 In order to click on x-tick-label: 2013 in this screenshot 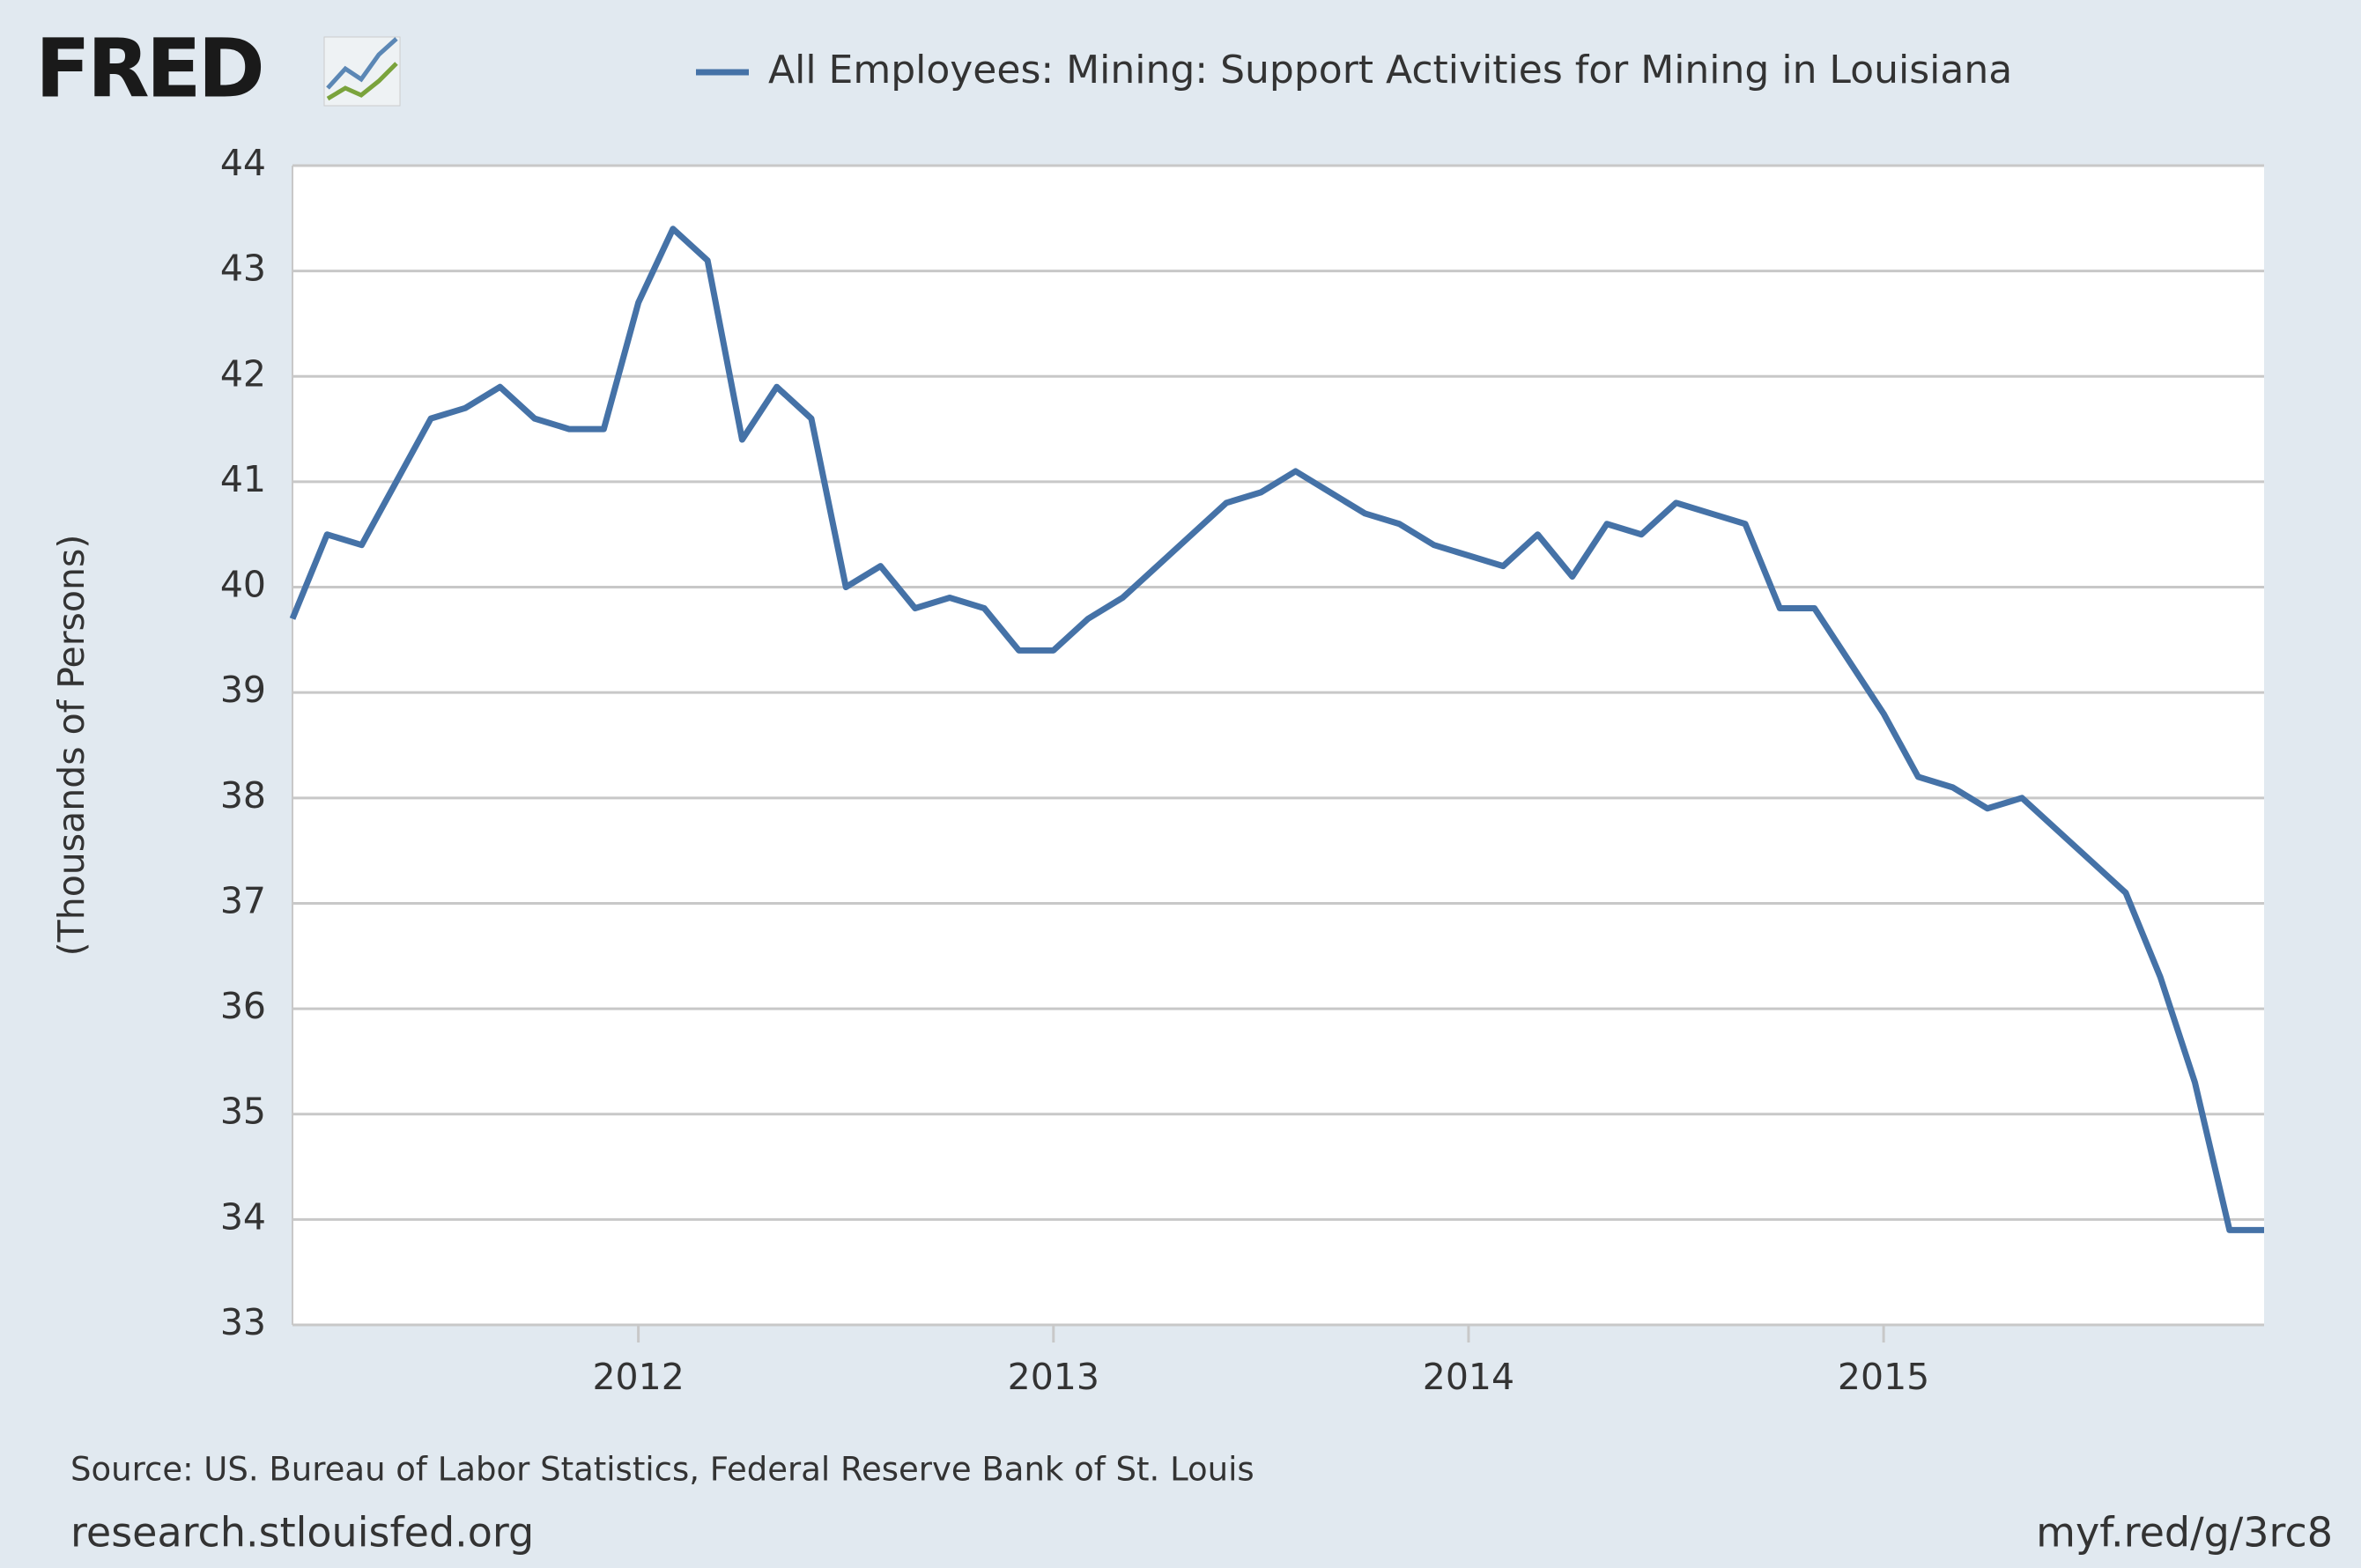, I will do `click(1053, 1377)`.